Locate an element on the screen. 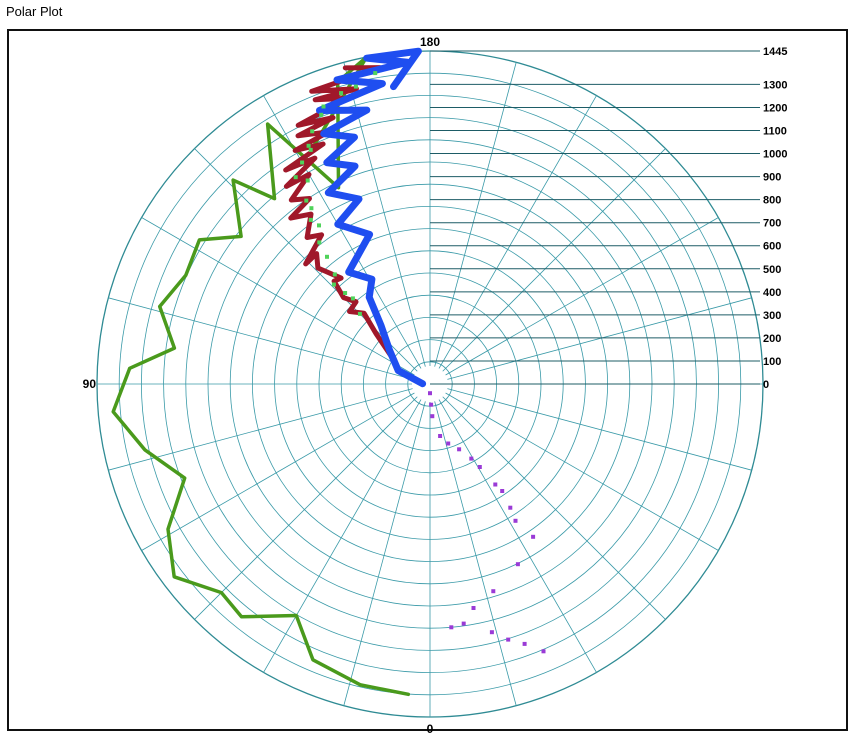 The height and width of the screenshot is (738, 856). radial-tick-label: 300 is located at coordinates (772, 316).